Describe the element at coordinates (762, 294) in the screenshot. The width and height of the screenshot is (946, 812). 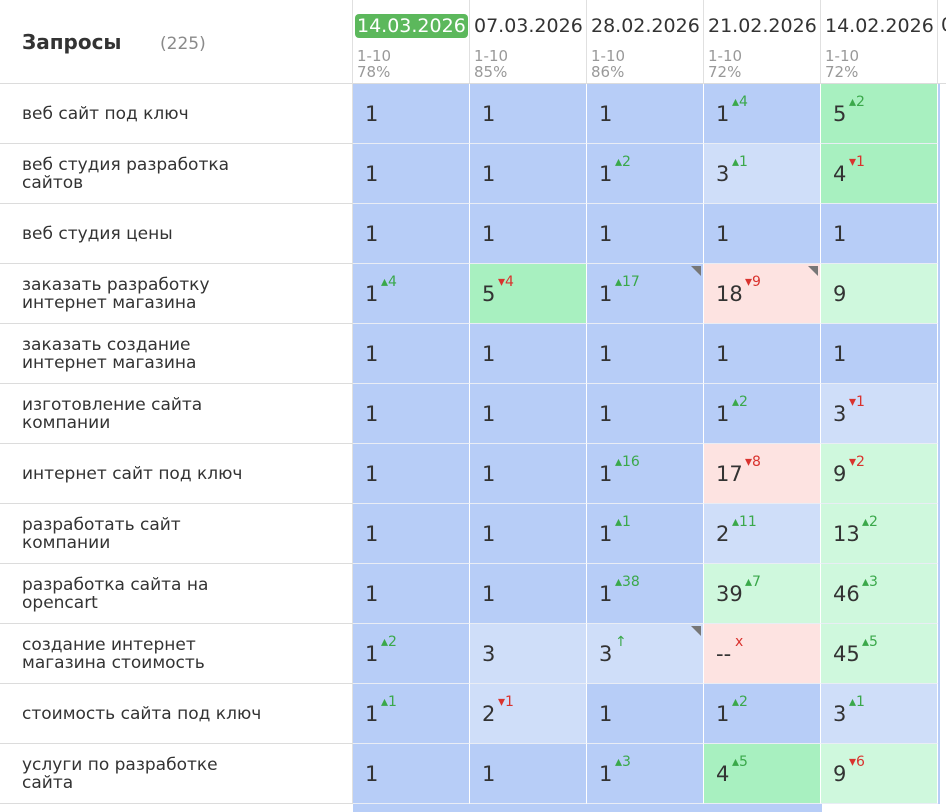
I see `position-cell: 18 ▾9` at that location.